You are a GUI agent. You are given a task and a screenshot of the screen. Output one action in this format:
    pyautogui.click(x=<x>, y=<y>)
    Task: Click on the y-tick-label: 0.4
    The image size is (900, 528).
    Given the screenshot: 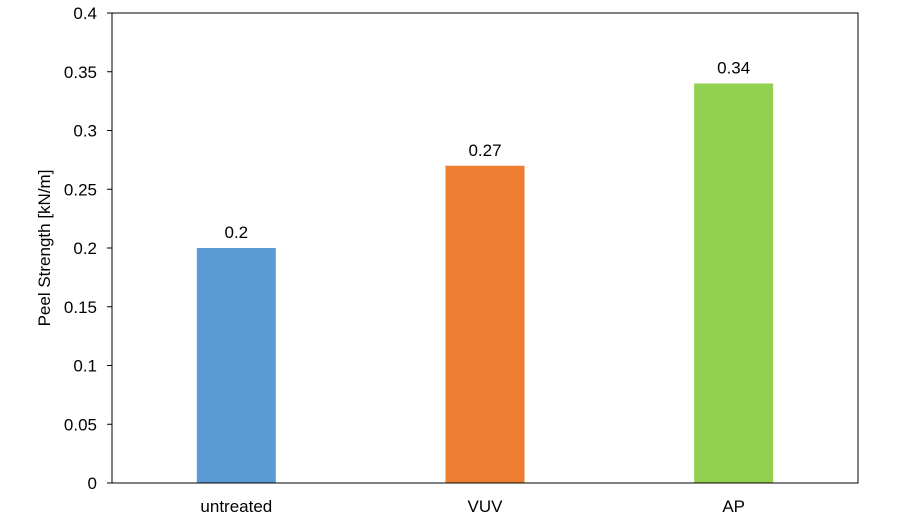 What is the action you would take?
    pyautogui.click(x=85, y=13)
    